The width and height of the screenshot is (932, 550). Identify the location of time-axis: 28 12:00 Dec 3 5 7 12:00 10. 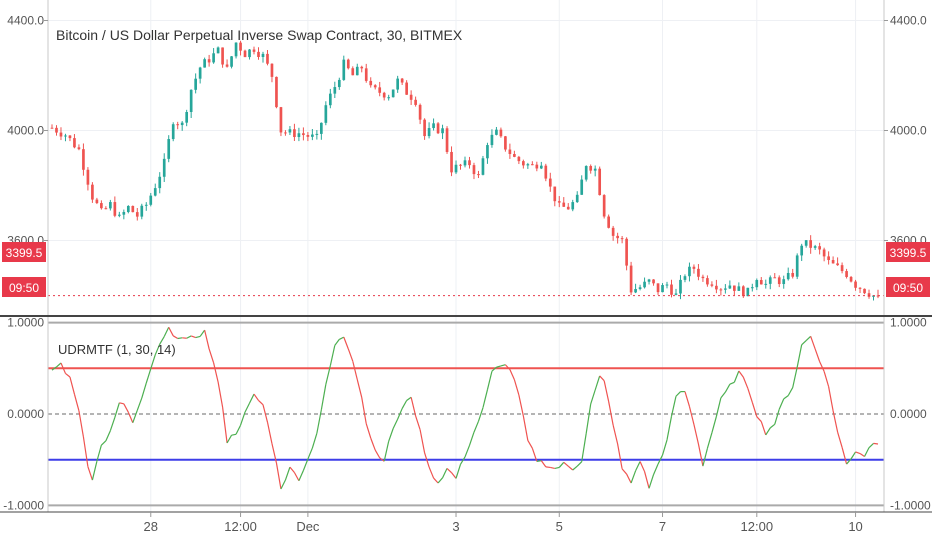
(503, 523).